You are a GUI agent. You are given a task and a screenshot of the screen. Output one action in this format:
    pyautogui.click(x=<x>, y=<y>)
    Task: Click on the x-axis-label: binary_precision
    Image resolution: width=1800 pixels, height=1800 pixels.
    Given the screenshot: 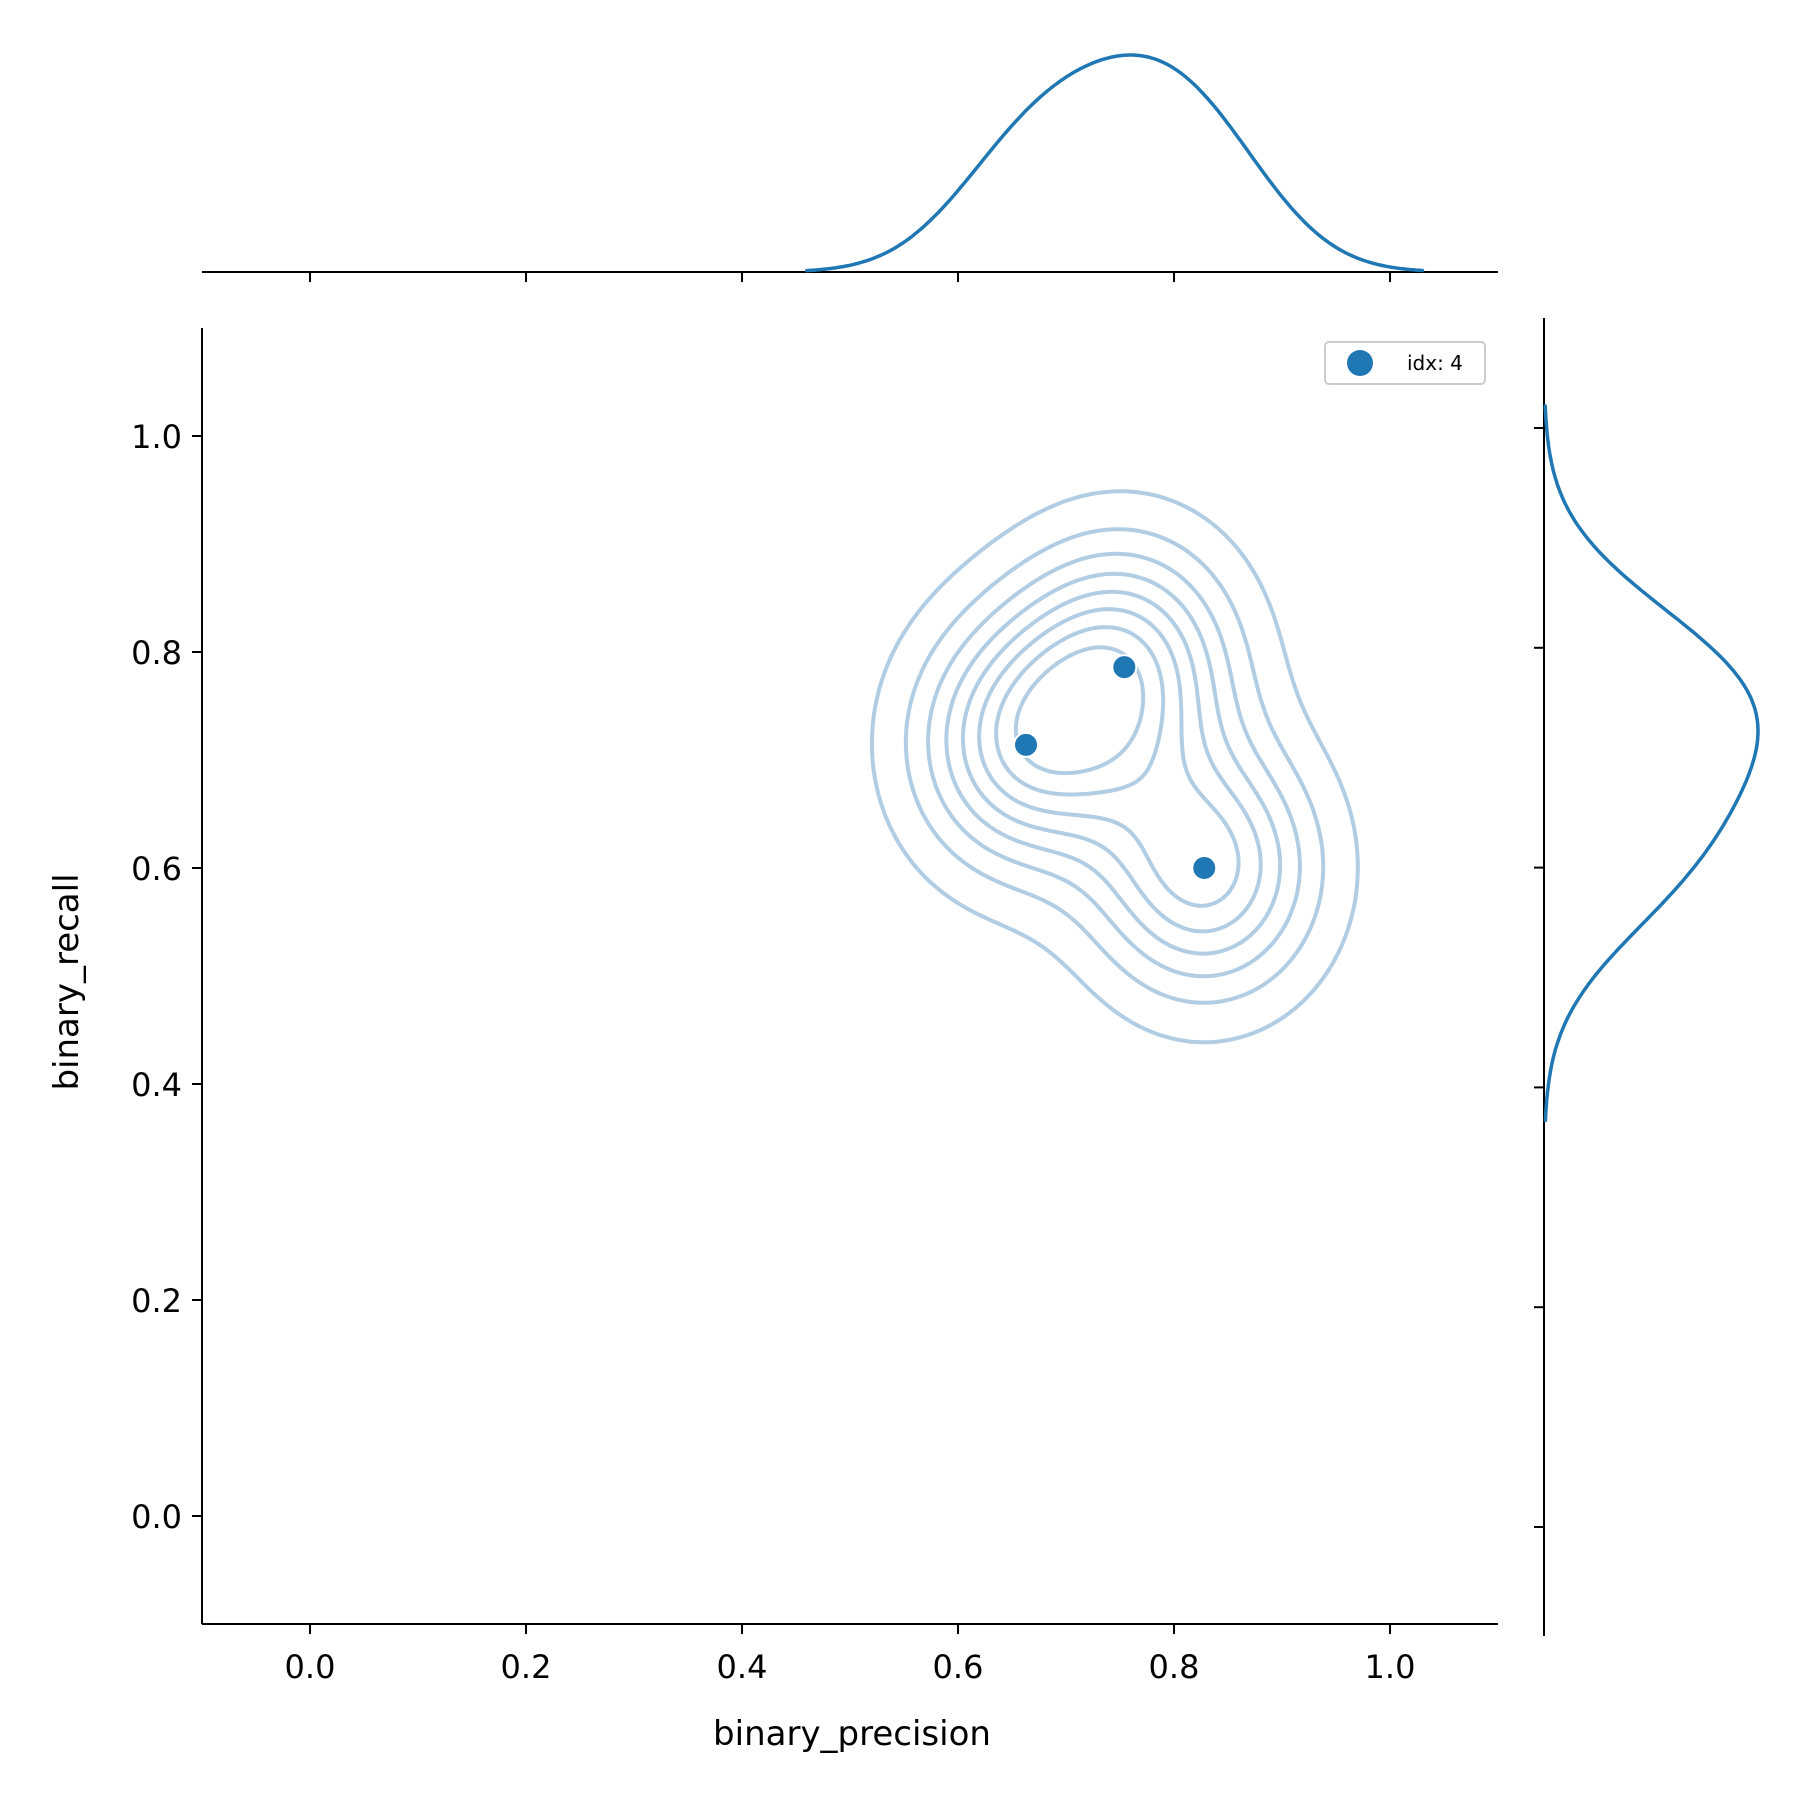 What is the action you would take?
    pyautogui.click(x=852, y=1734)
    